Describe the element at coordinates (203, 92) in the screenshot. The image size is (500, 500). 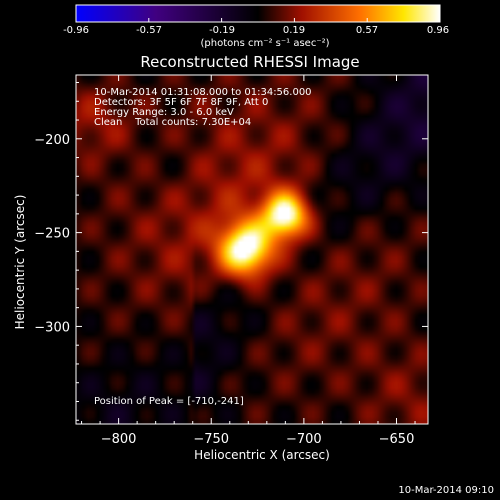
I see `info-time-range: 10-Mar-2014 01:31:08.000 to 01:34:56.000` at that location.